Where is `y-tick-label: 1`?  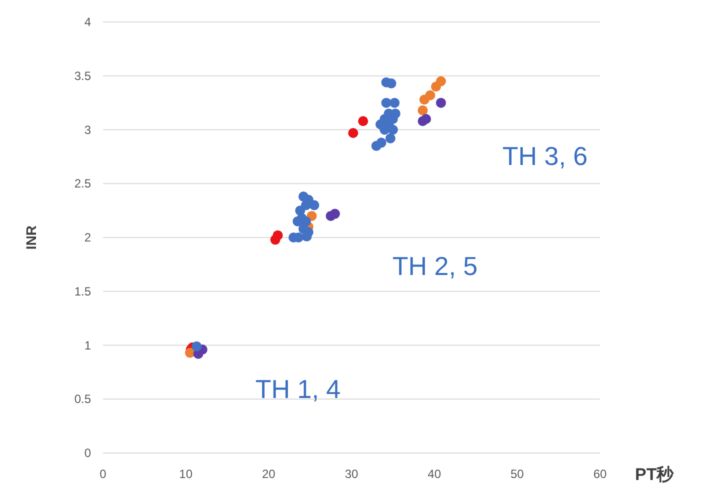
y-tick-label: 1 is located at coordinates (88, 345).